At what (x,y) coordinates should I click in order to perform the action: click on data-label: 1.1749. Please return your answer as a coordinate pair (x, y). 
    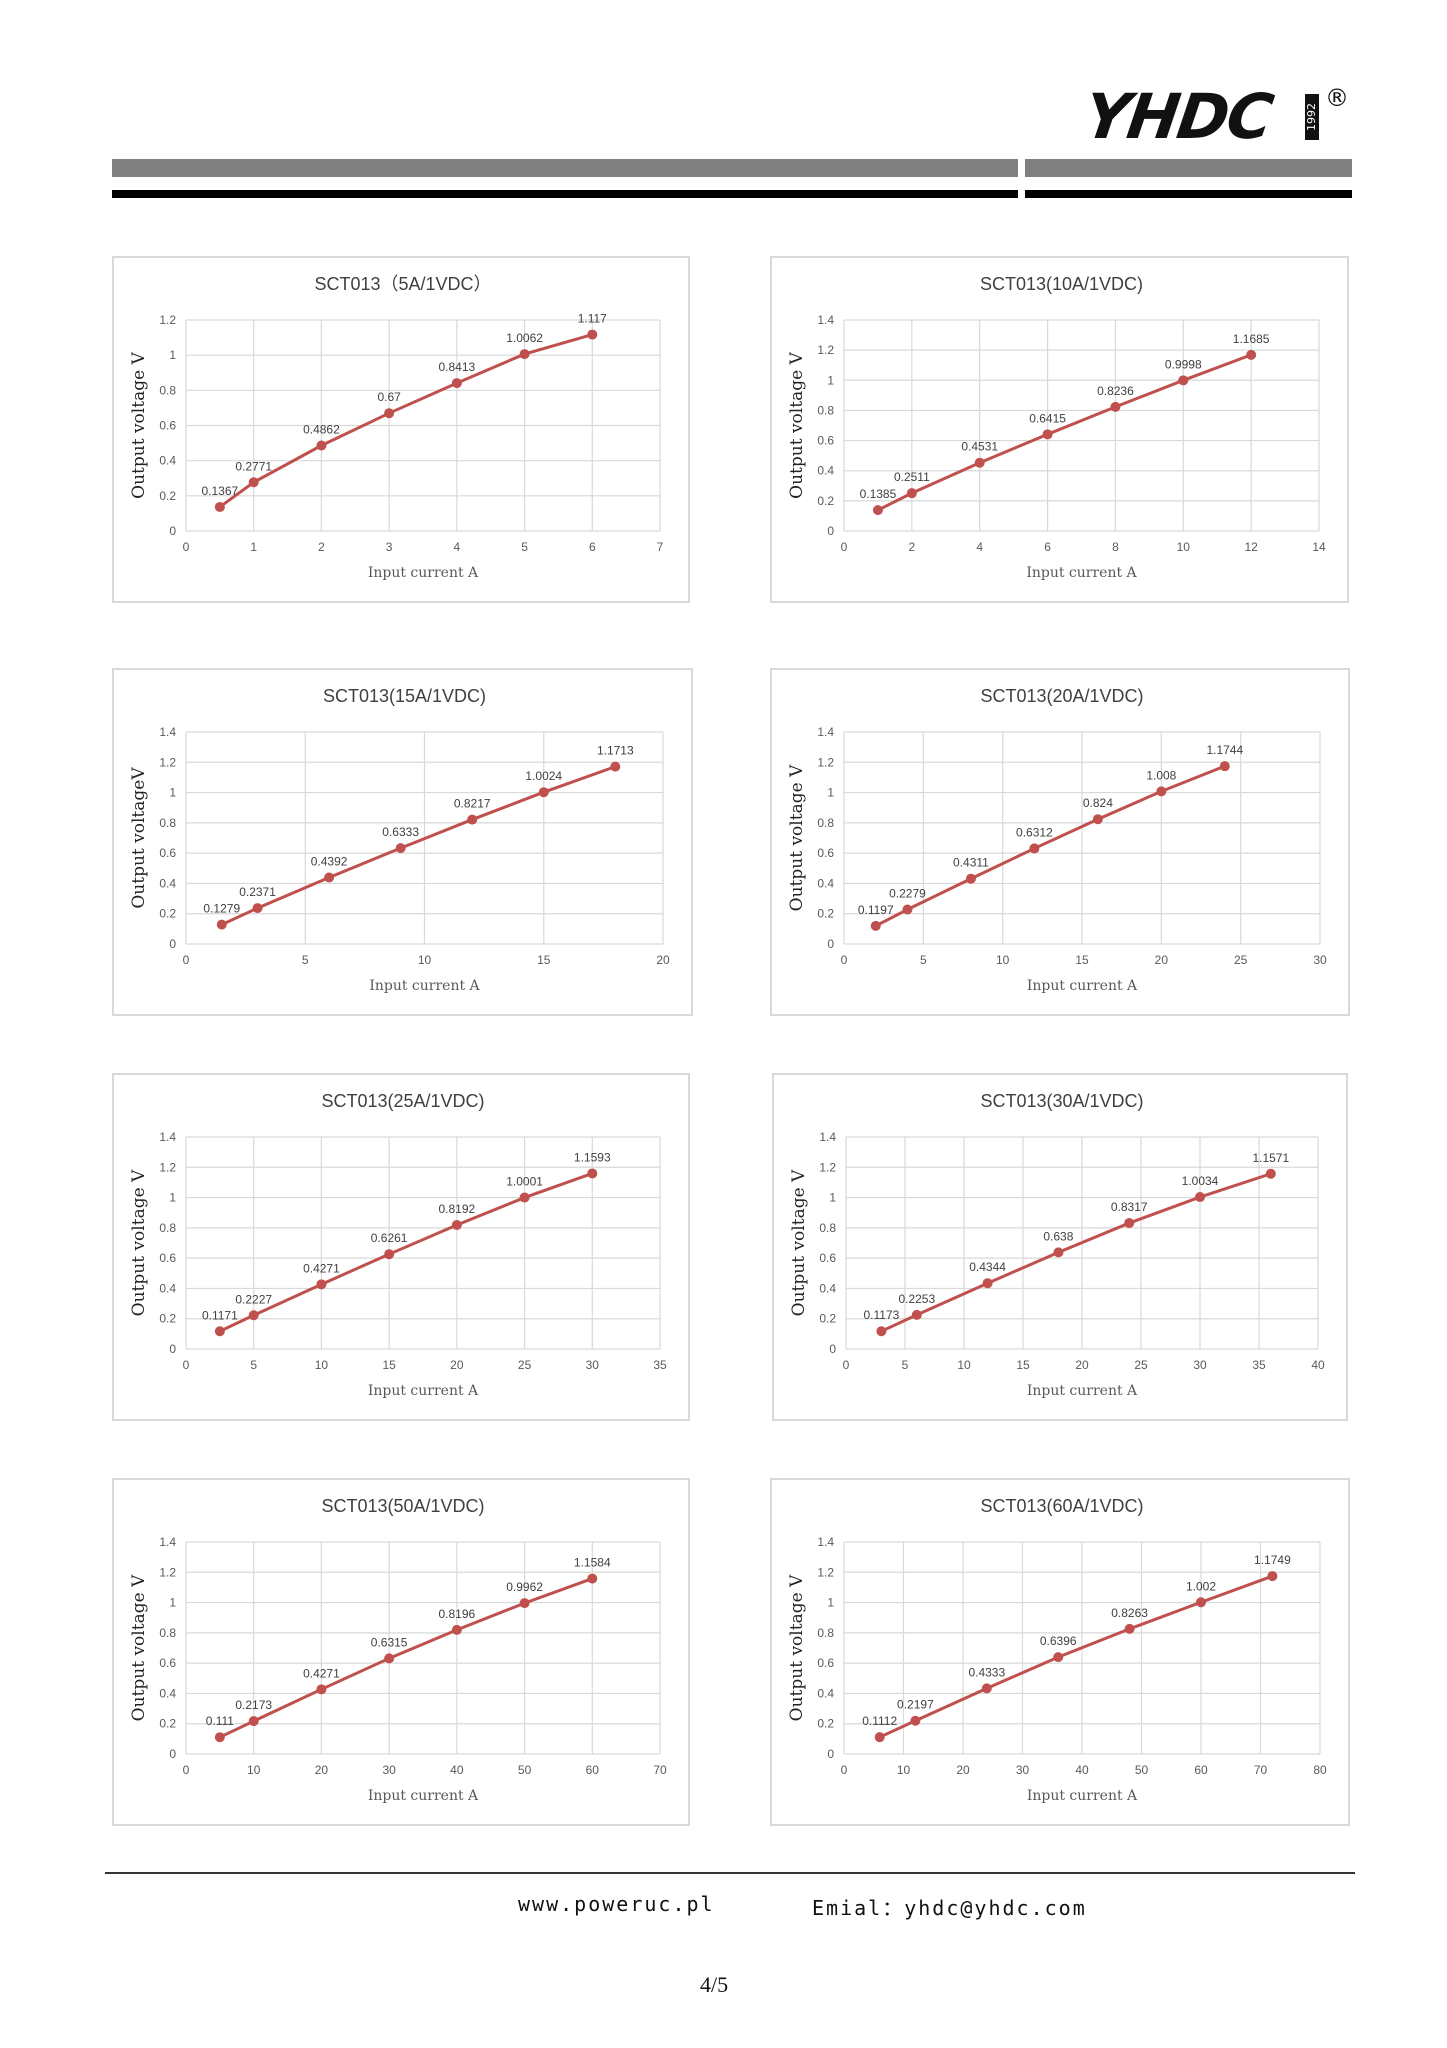
    Looking at the image, I should click on (1272, 1560).